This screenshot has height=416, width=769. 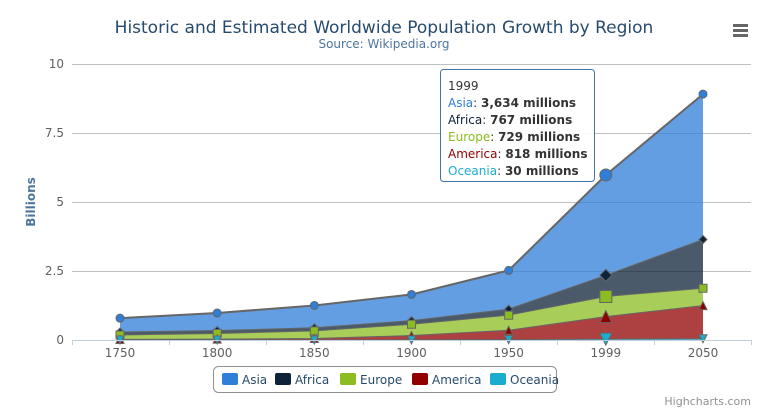 I want to click on x-tick-label: 1800, so click(x=217, y=353).